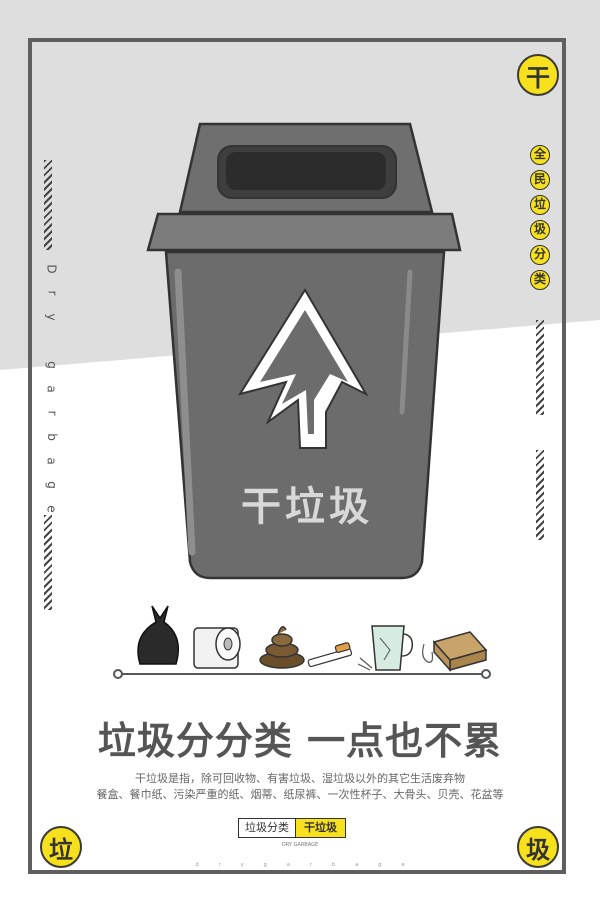 The height and width of the screenshot is (900, 600). Describe the element at coordinates (158, 635) in the screenshot. I see `trash-bag-icon` at that location.